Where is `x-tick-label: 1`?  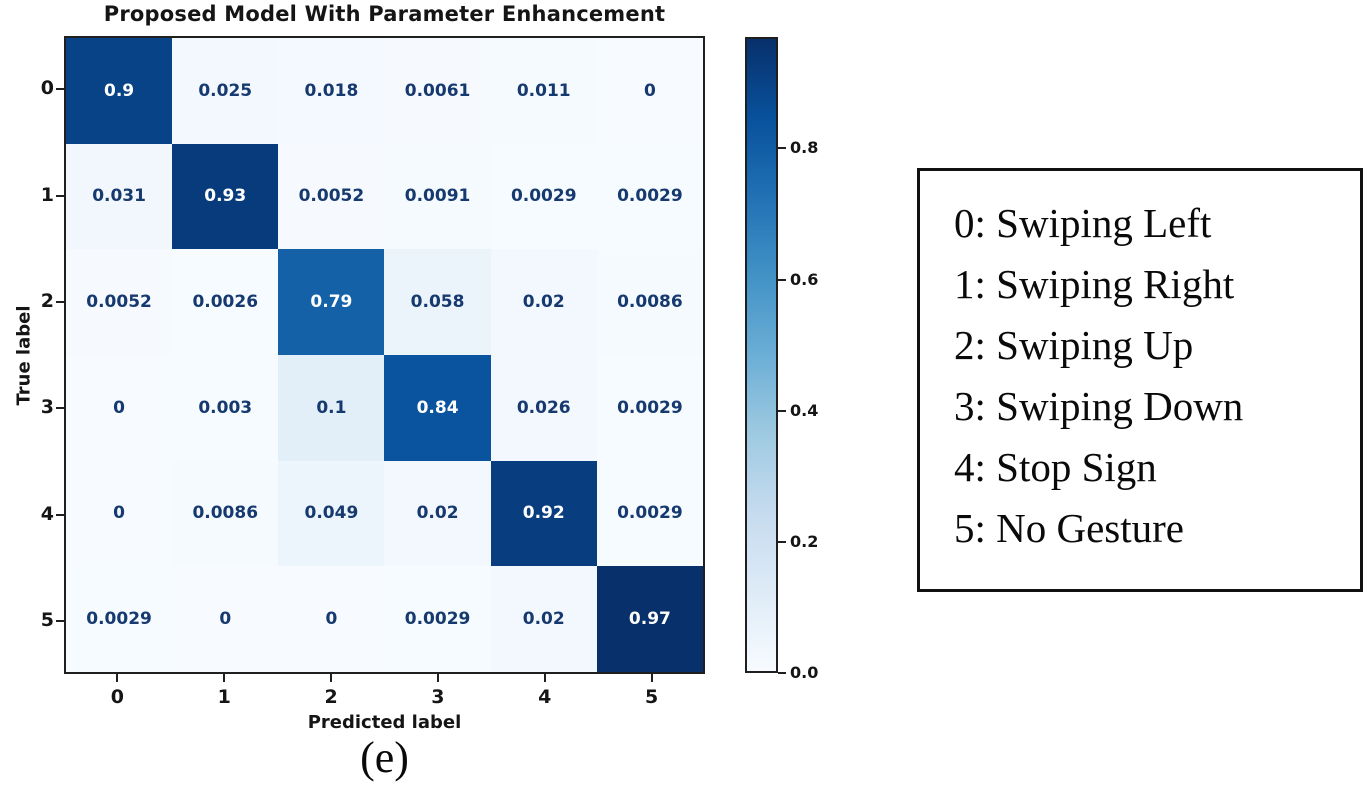 x-tick-label: 1 is located at coordinates (224, 697).